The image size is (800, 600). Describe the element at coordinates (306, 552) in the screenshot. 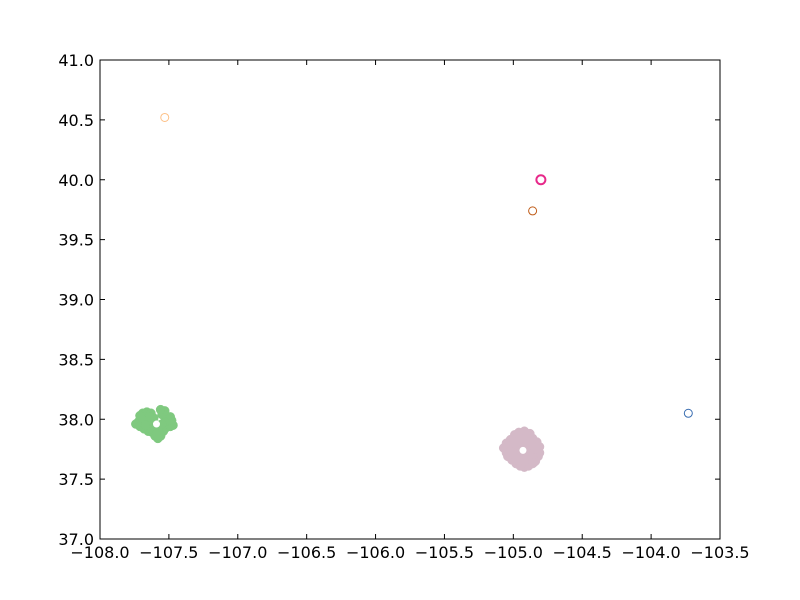

I see `x-tick-label: −106.5` at that location.